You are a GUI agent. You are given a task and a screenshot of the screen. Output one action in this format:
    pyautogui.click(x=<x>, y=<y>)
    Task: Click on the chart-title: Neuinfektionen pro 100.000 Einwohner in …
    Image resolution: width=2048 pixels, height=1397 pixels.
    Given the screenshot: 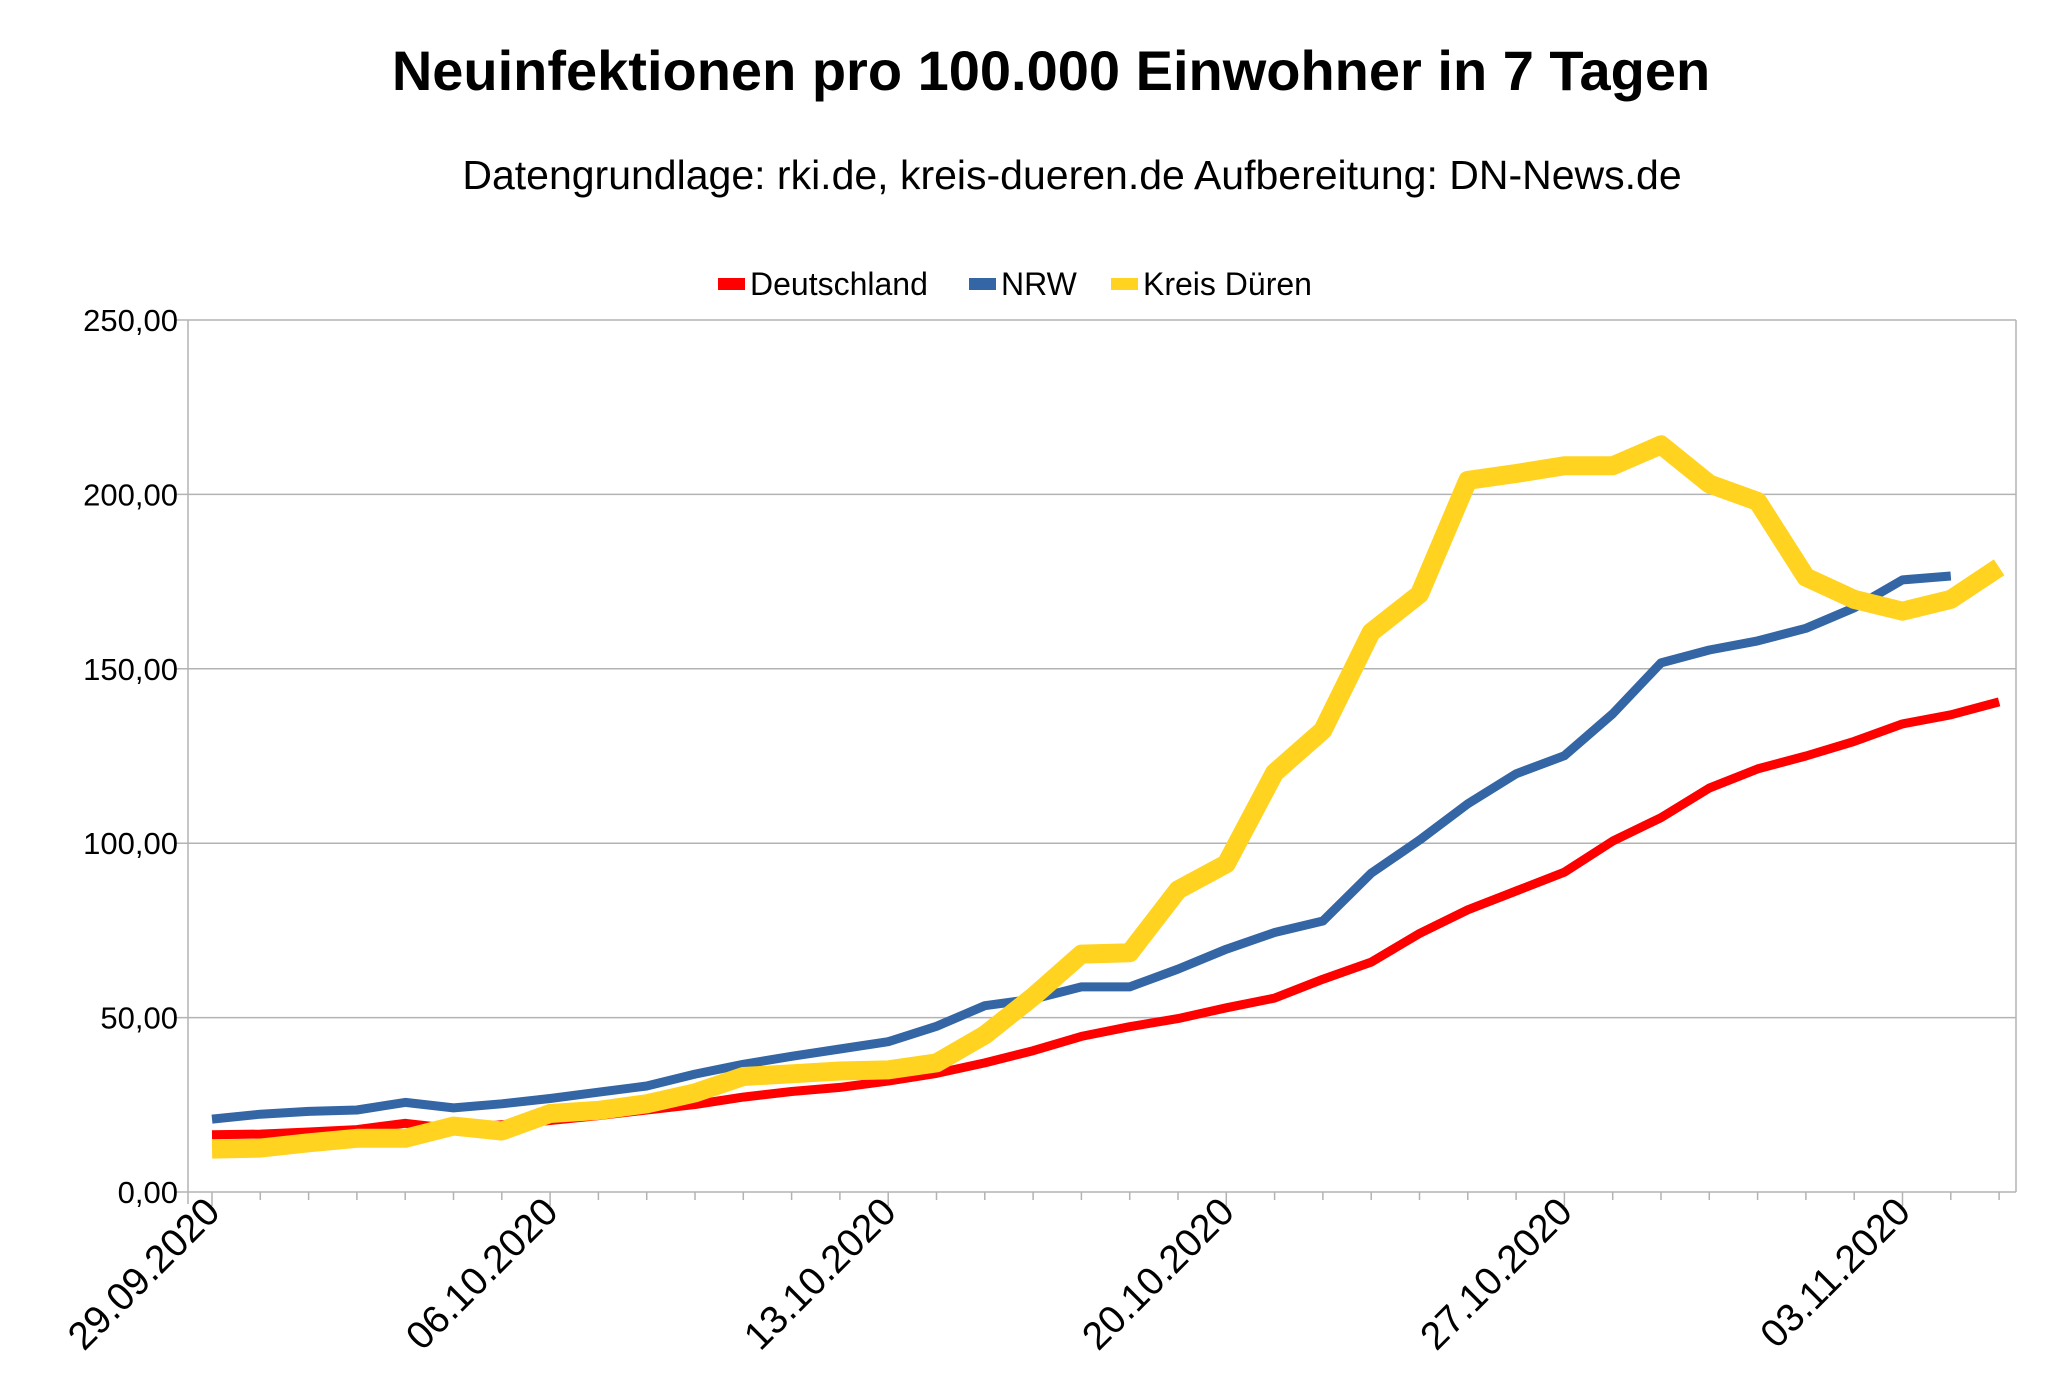 What is the action you would take?
    pyautogui.click(x=1051, y=70)
    